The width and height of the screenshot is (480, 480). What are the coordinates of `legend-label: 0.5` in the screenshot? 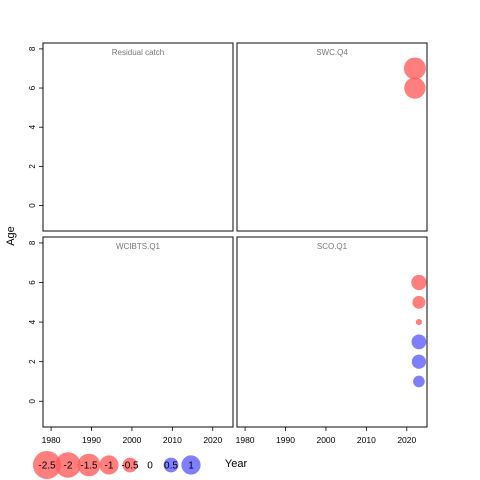 It's located at (171, 466).